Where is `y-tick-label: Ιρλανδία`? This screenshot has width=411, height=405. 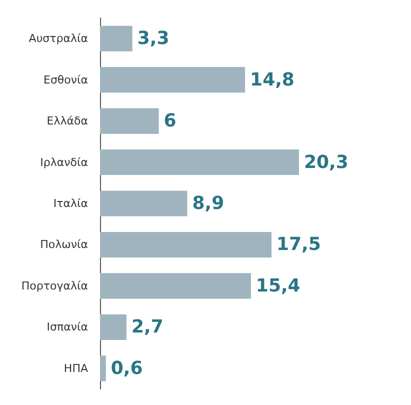
y-tick-label: Ιρλανδία is located at coordinates (64, 162).